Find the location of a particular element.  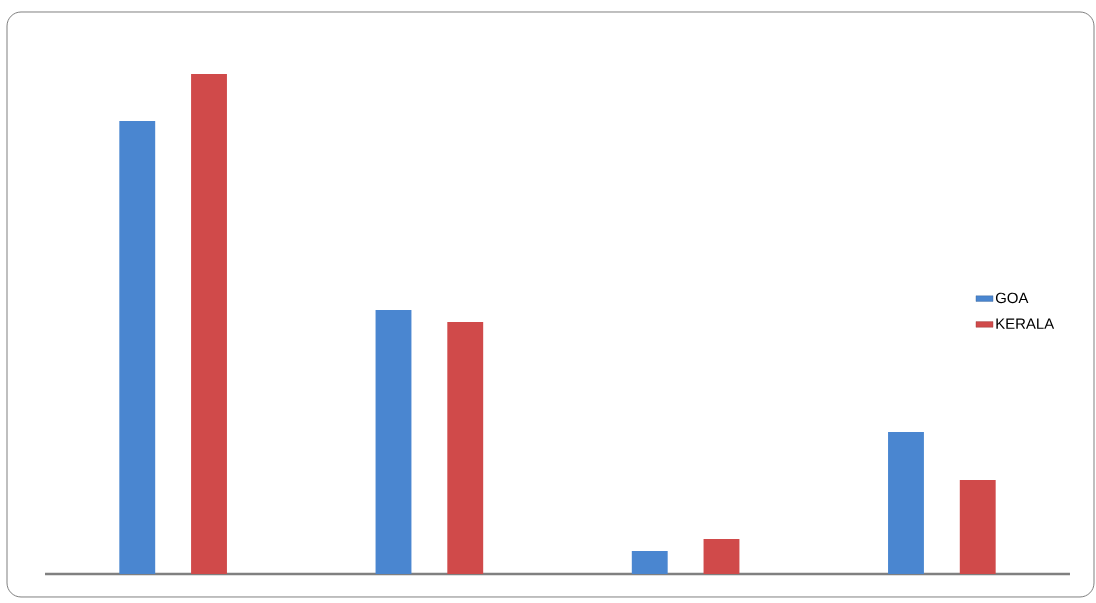

legend-label: KERALA is located at coordinates (1025, 323).